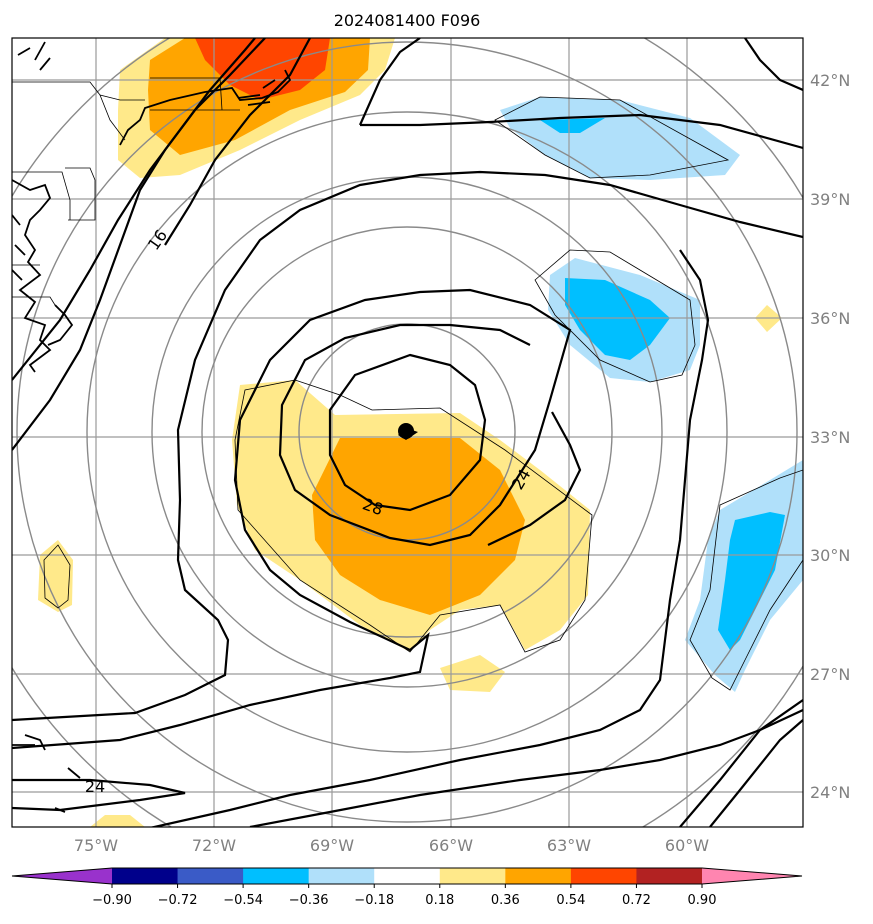  What do you see at coordinates (95, 786) in the screenshot?
I see `contour-label-24-southwest: 24` at bounding box center [95, 786].